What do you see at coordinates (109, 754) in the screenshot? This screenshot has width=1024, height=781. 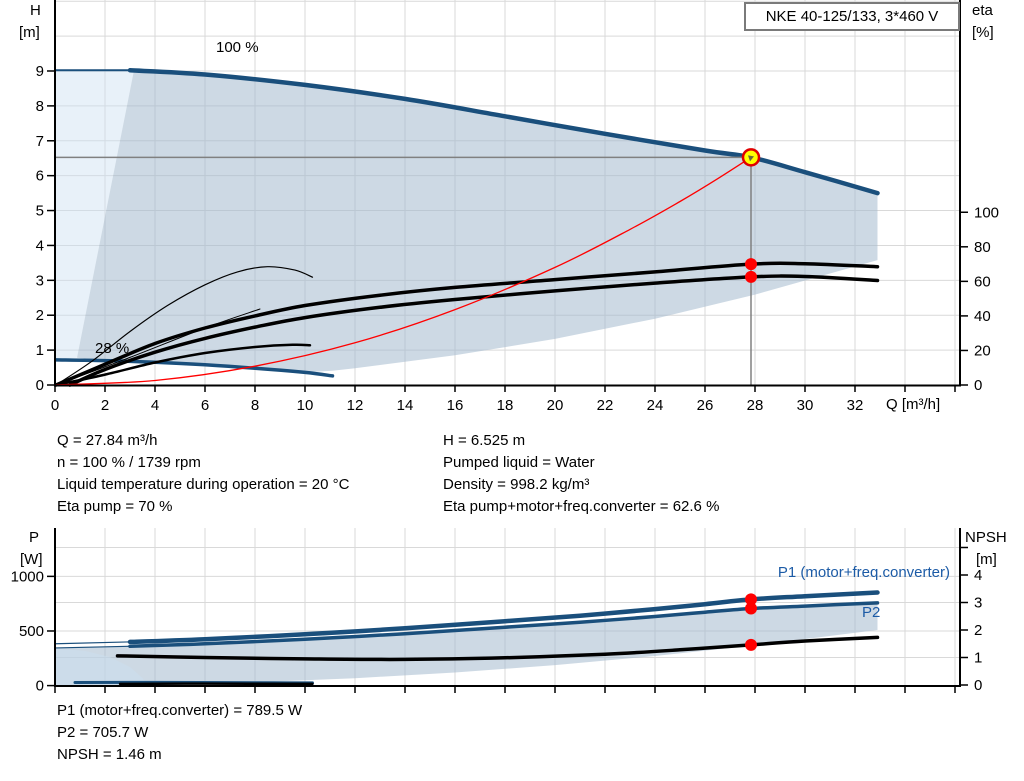 I see `info-line-npsh: NPSH = 1.46 m` at bounding box center [109, 754].